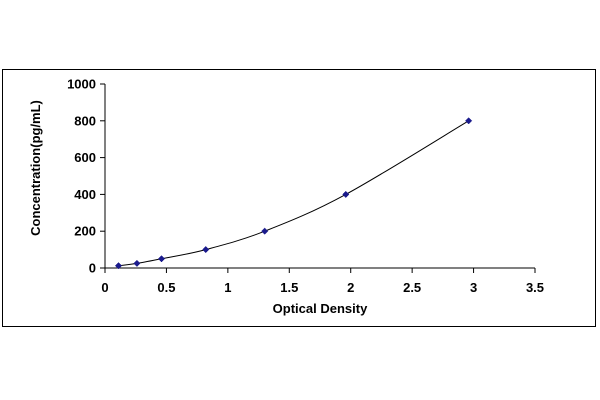  I want to click on y-ticks: 0 200 400 600 800 1000, so click(86, 176).